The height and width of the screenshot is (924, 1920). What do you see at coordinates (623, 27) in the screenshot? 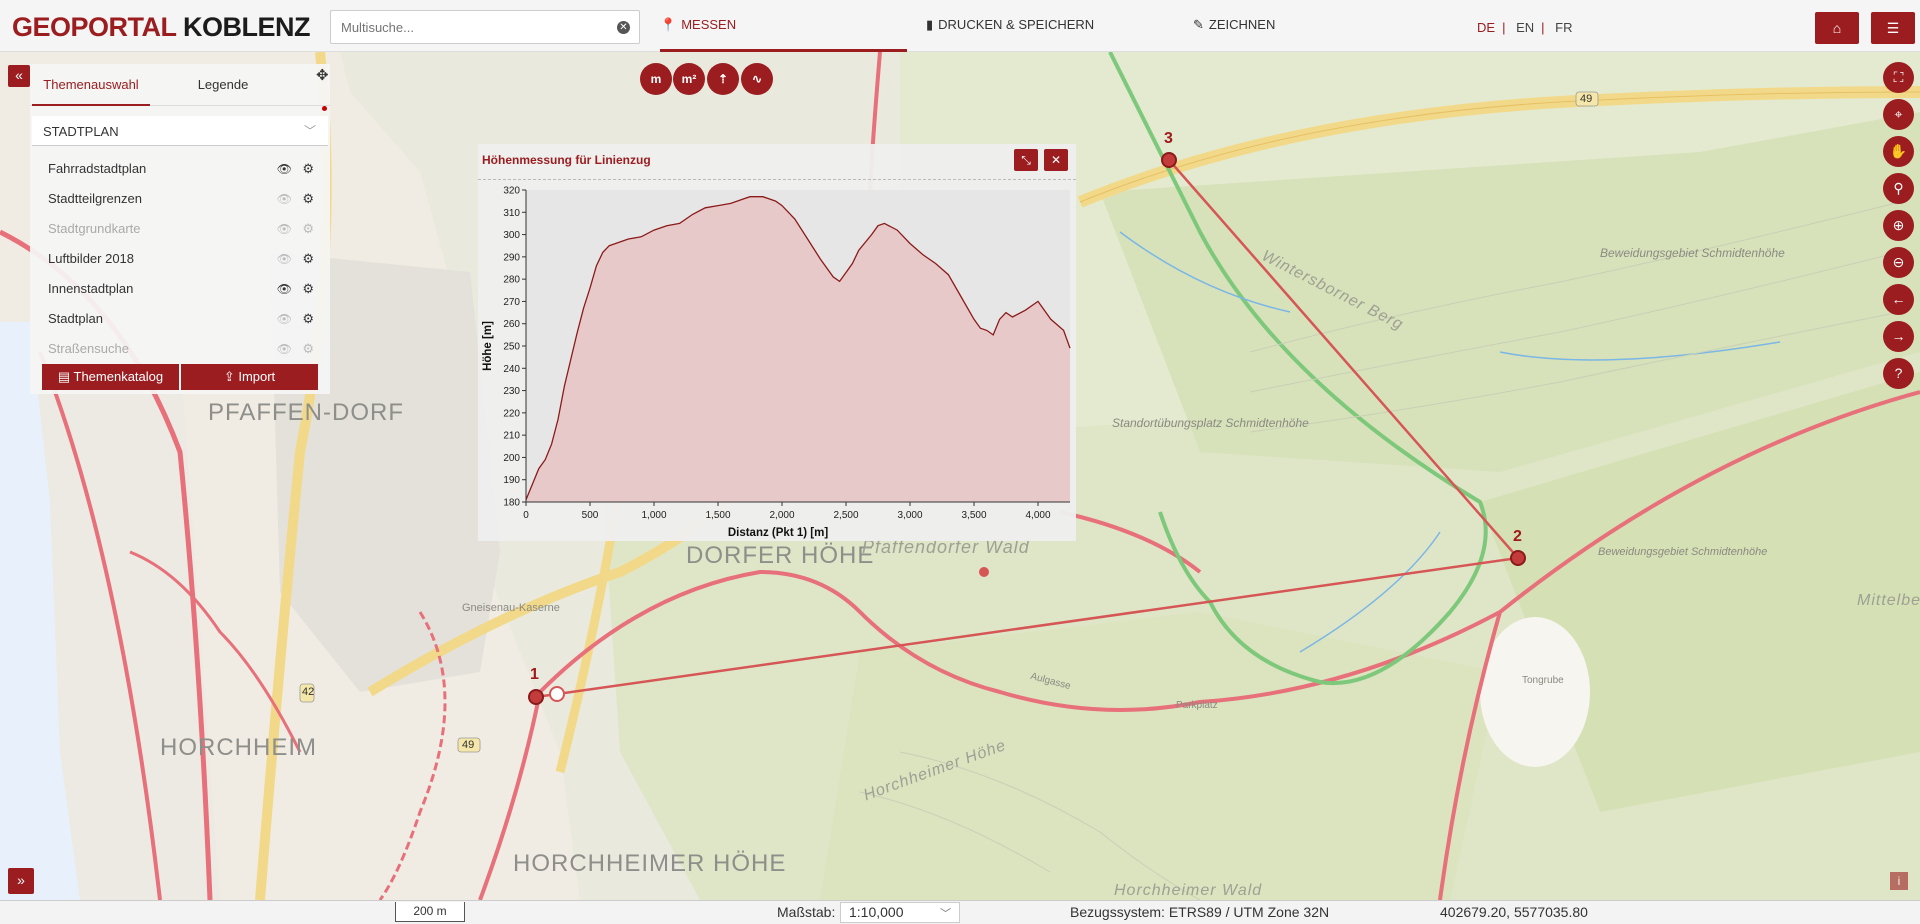
I see `clear-search-icon: ✕` at bounding box center [623, 27].